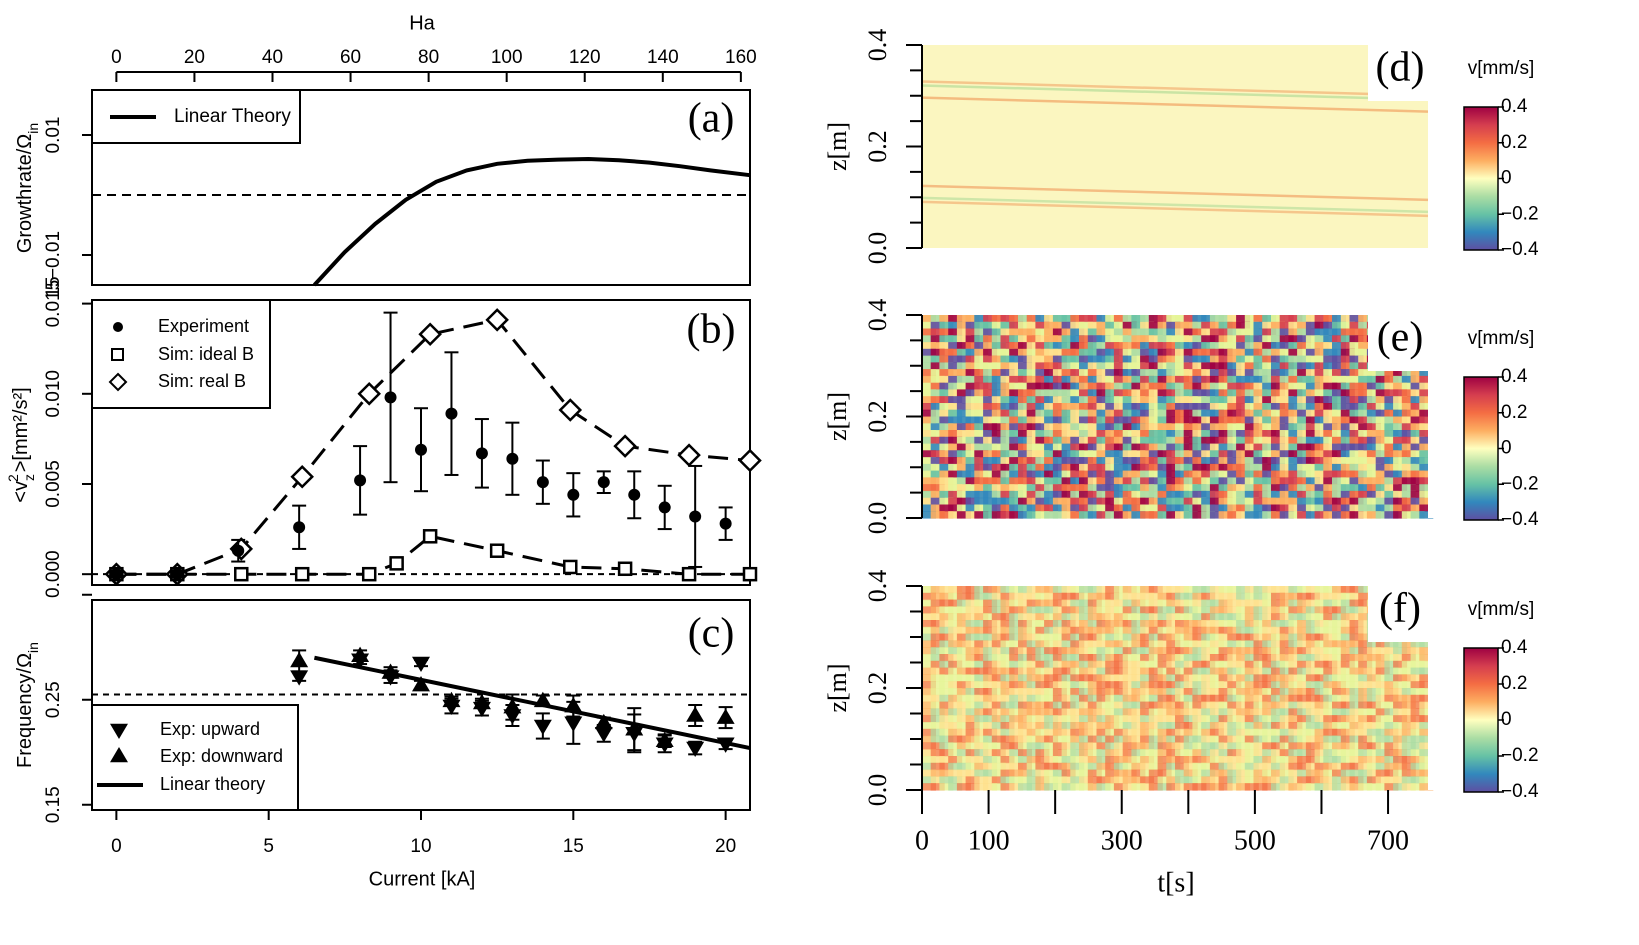 This screenshot has width=1639, height=945. I want to click on heatmap-ytick-label: 0.2, so click(877, 688).